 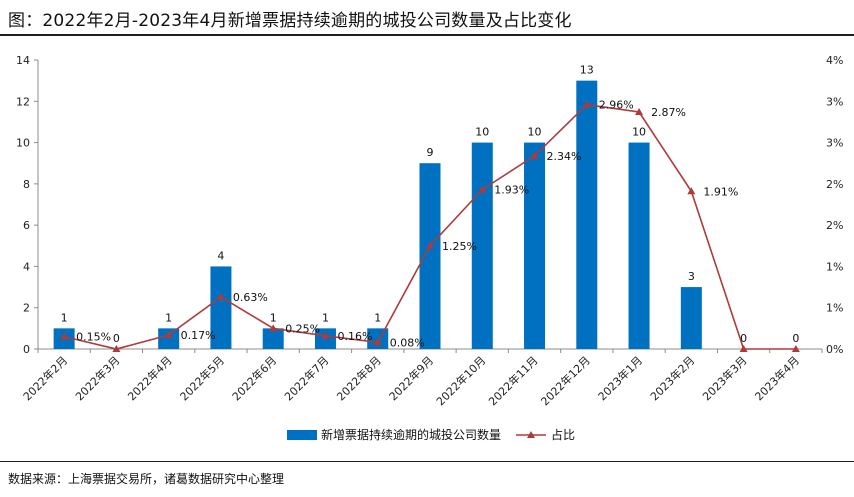 I want to click on left-tick-label: 14, so click(x=23, y=60).